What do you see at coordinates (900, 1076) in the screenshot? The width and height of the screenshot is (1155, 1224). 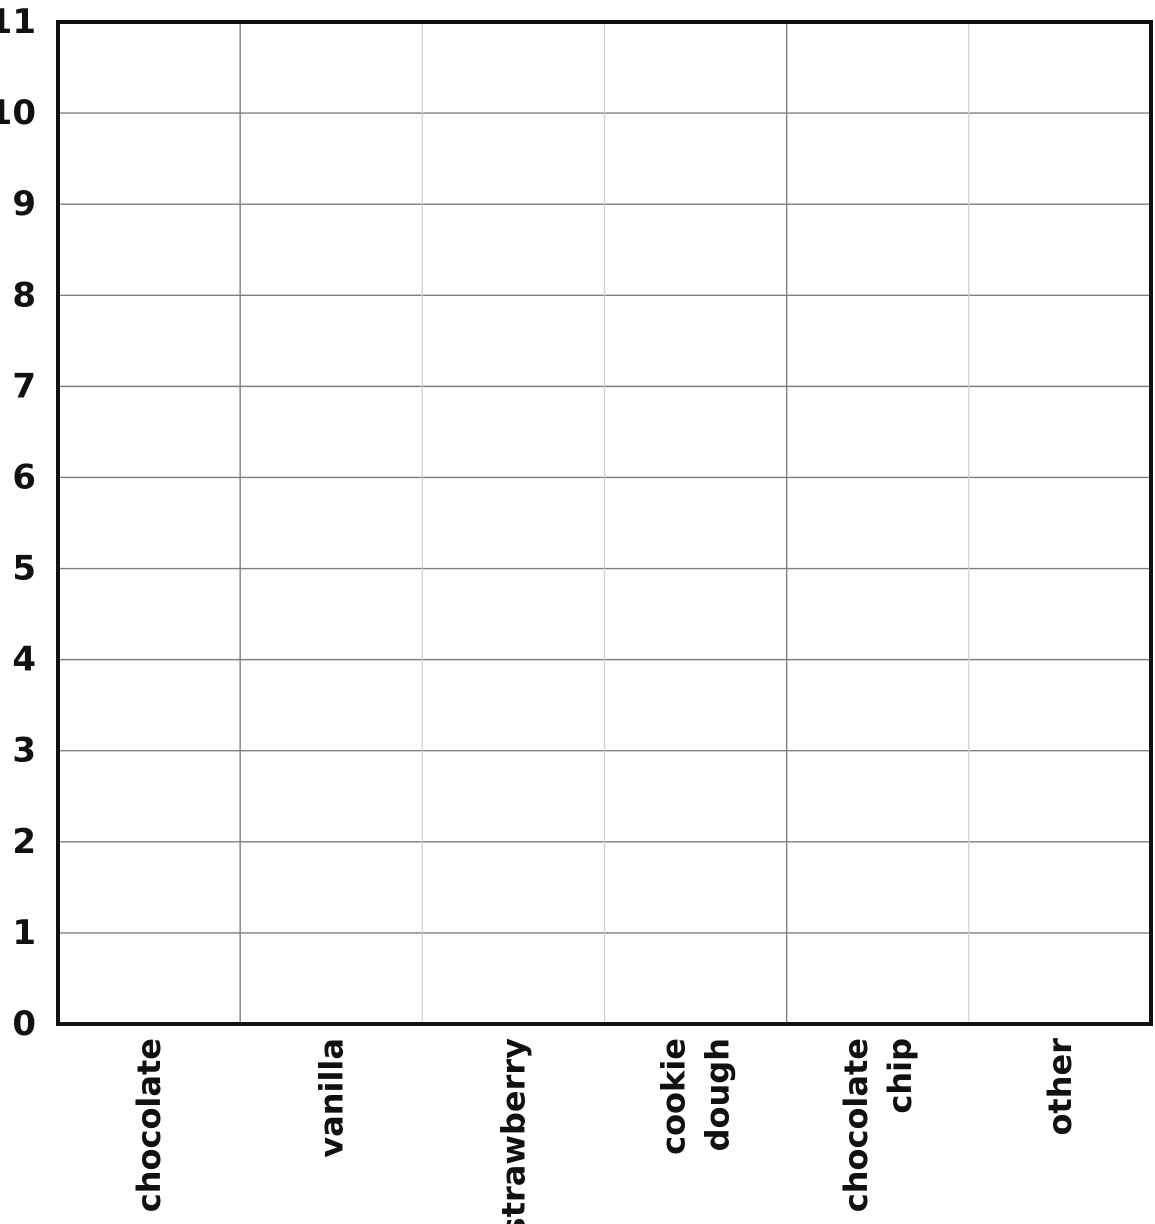 I see `x-tick-label: chip` at bounding box center [900, 1076].